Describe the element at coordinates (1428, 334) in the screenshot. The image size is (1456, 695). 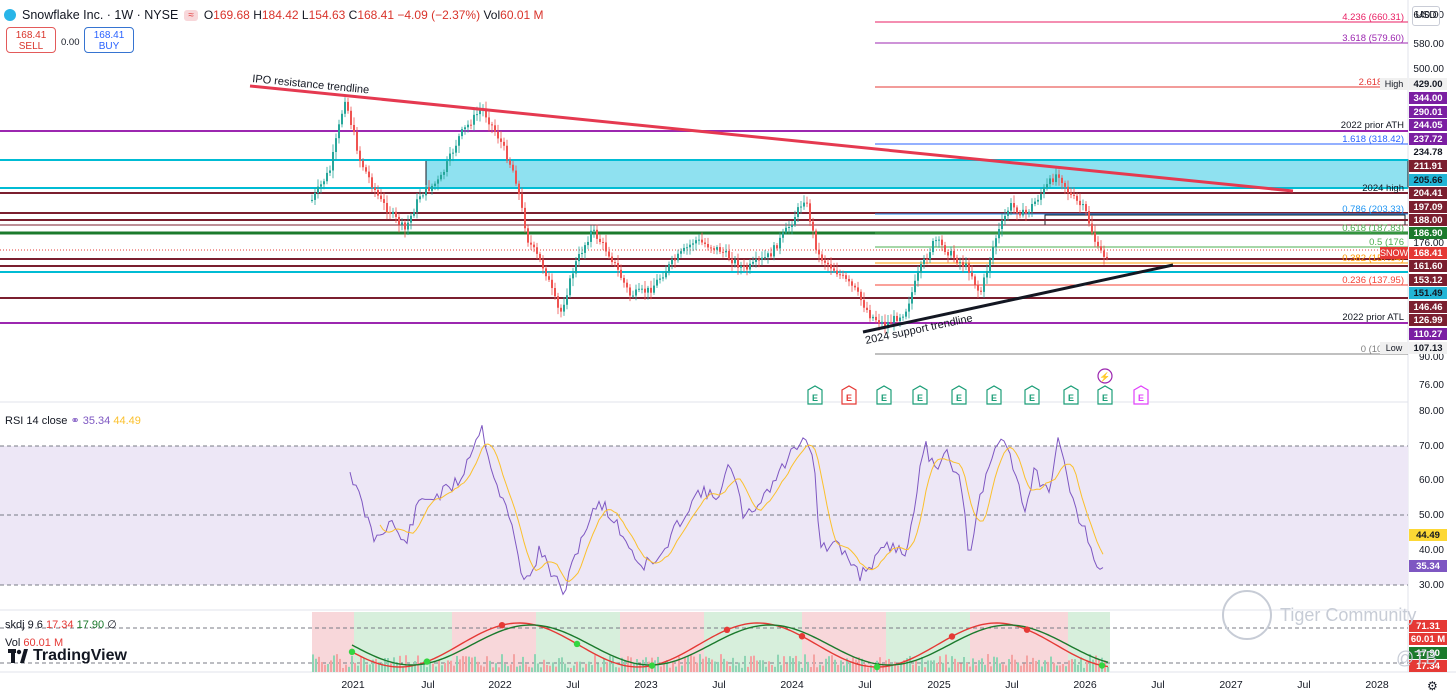
I see `price-tag: 110.27` at that location.